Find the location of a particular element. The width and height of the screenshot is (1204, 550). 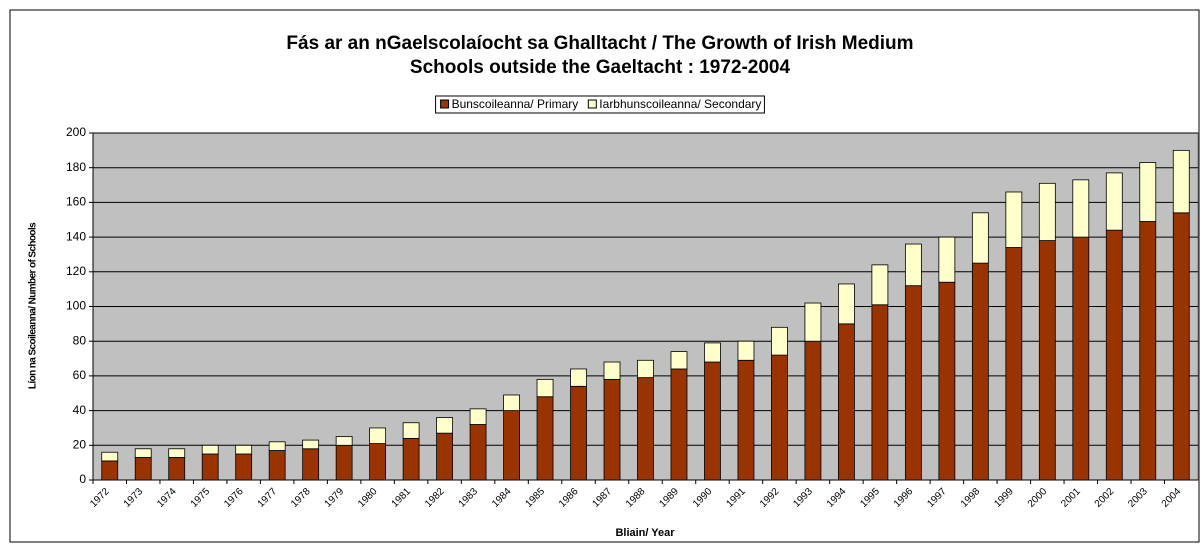

y-tick-label: 120 is located at coordinates (76, 271).